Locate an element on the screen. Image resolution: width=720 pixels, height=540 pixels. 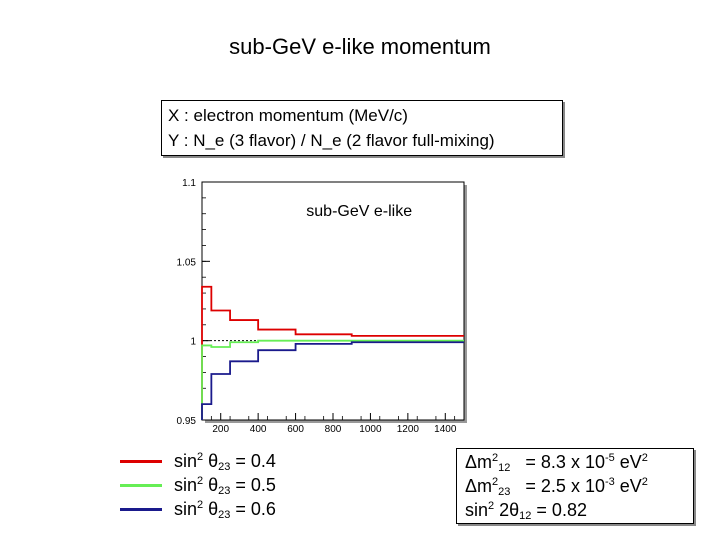
legend-label: sin2 θ23 = 0.5 is located at coordinates (225, 486).